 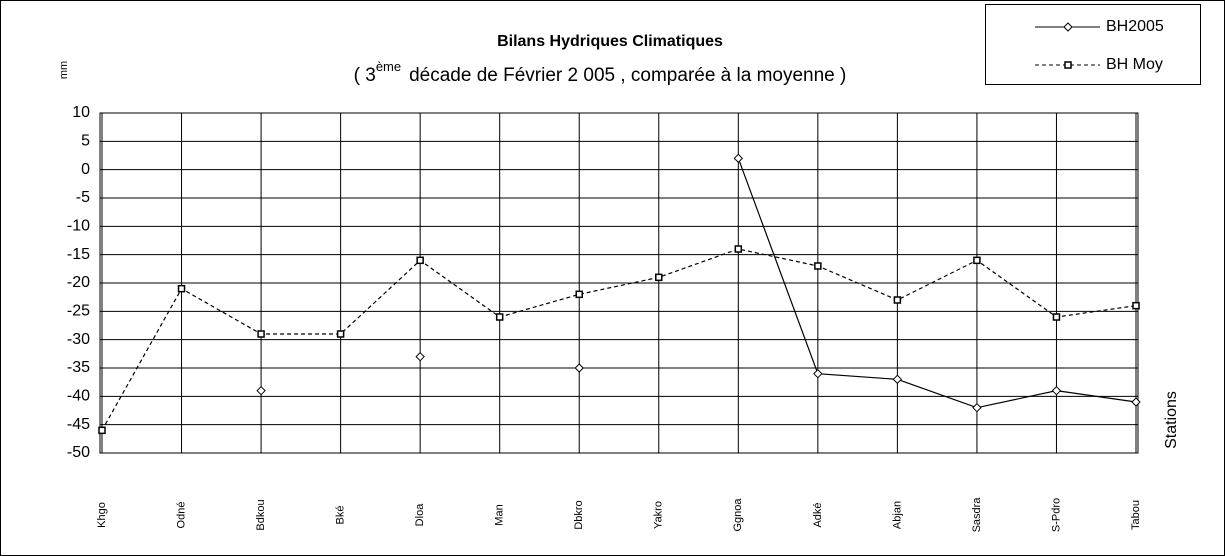 I want to click on x-tick-label: Khgo, so click(x=102, y=515).